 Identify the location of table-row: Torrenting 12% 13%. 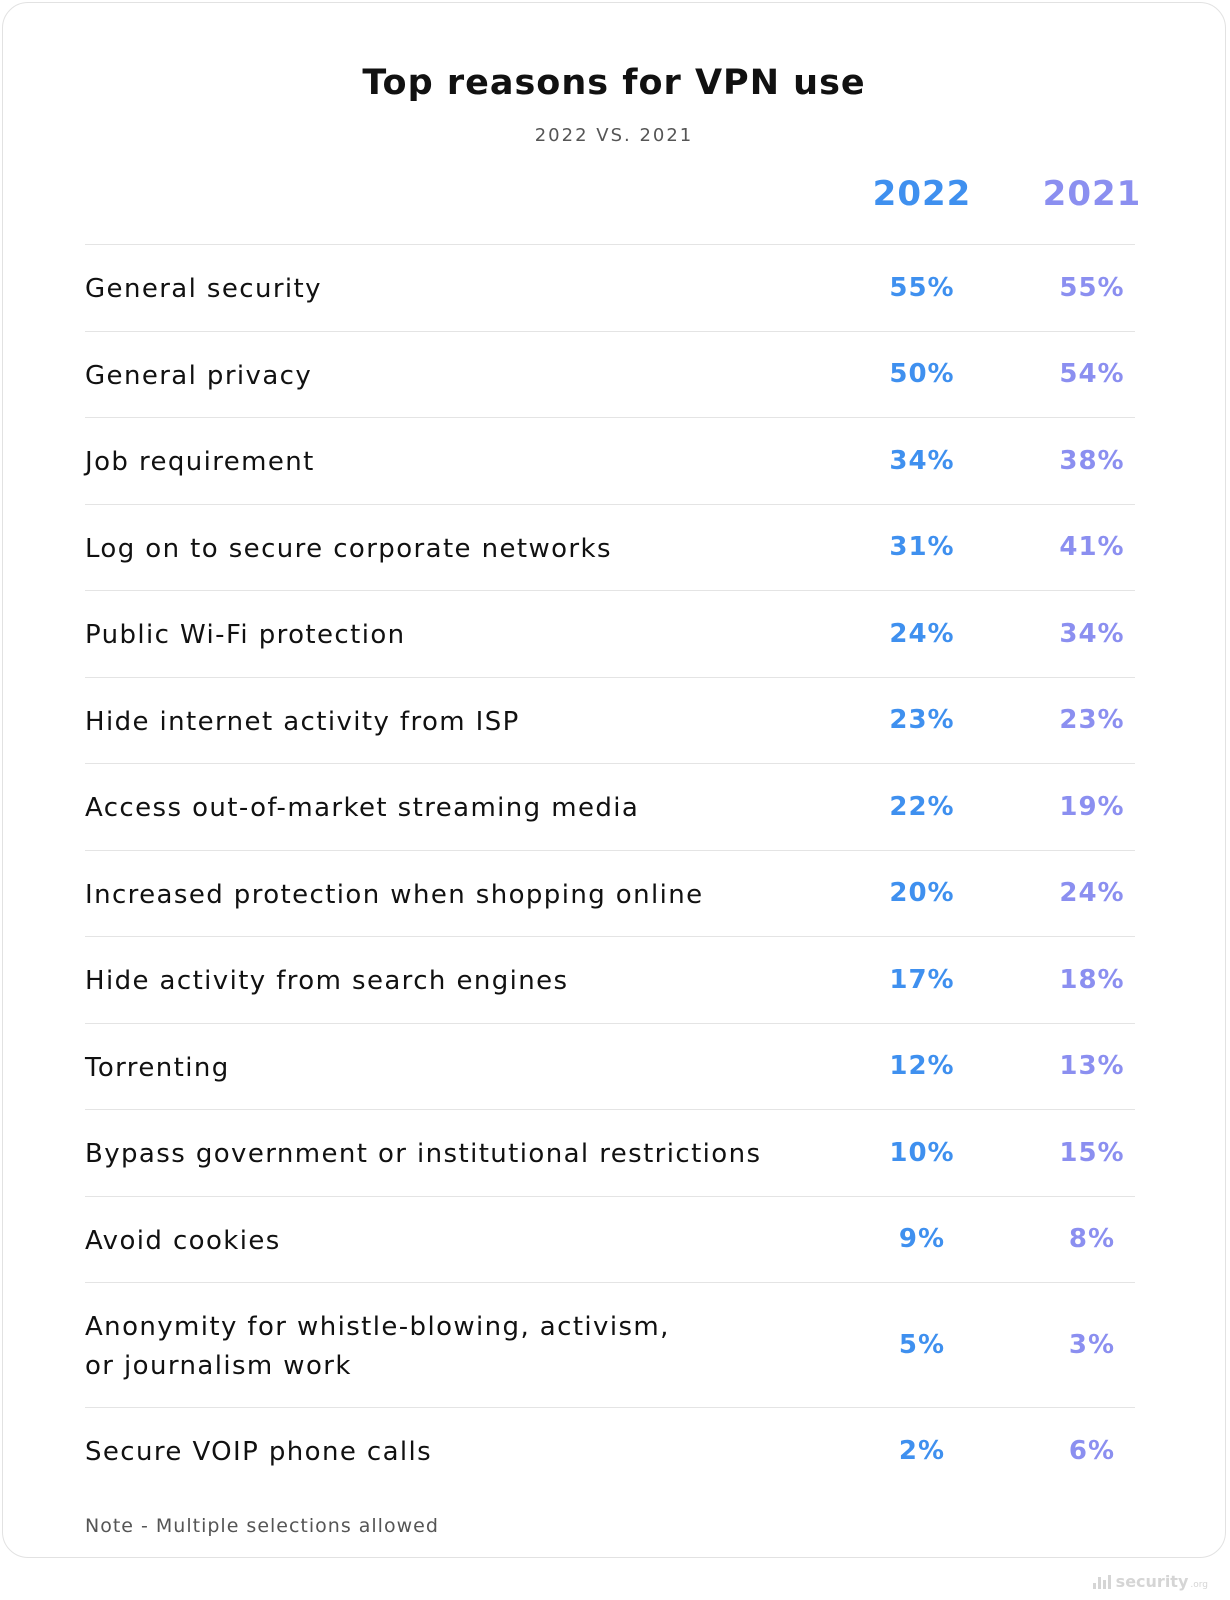
(610, 1066).